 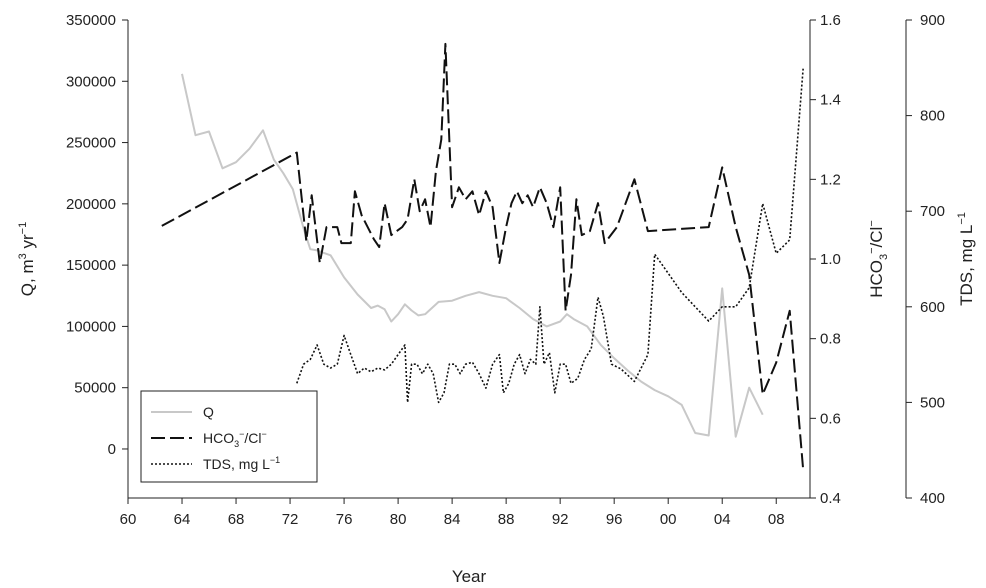 I want to click on legend-label-tds: TDS, mg L−1, so click(x=241, y=463).